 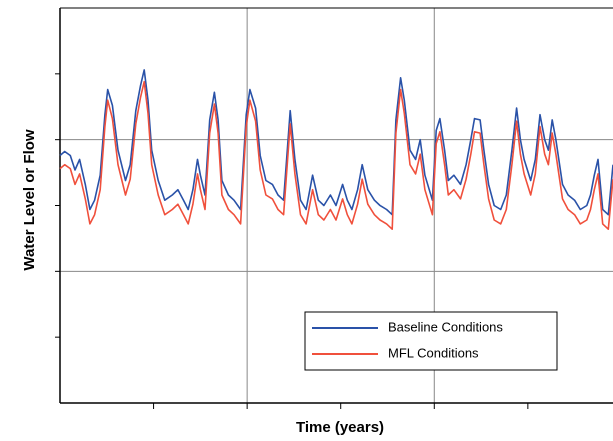 I want to click on legend-box, so click(x=431, y=341).